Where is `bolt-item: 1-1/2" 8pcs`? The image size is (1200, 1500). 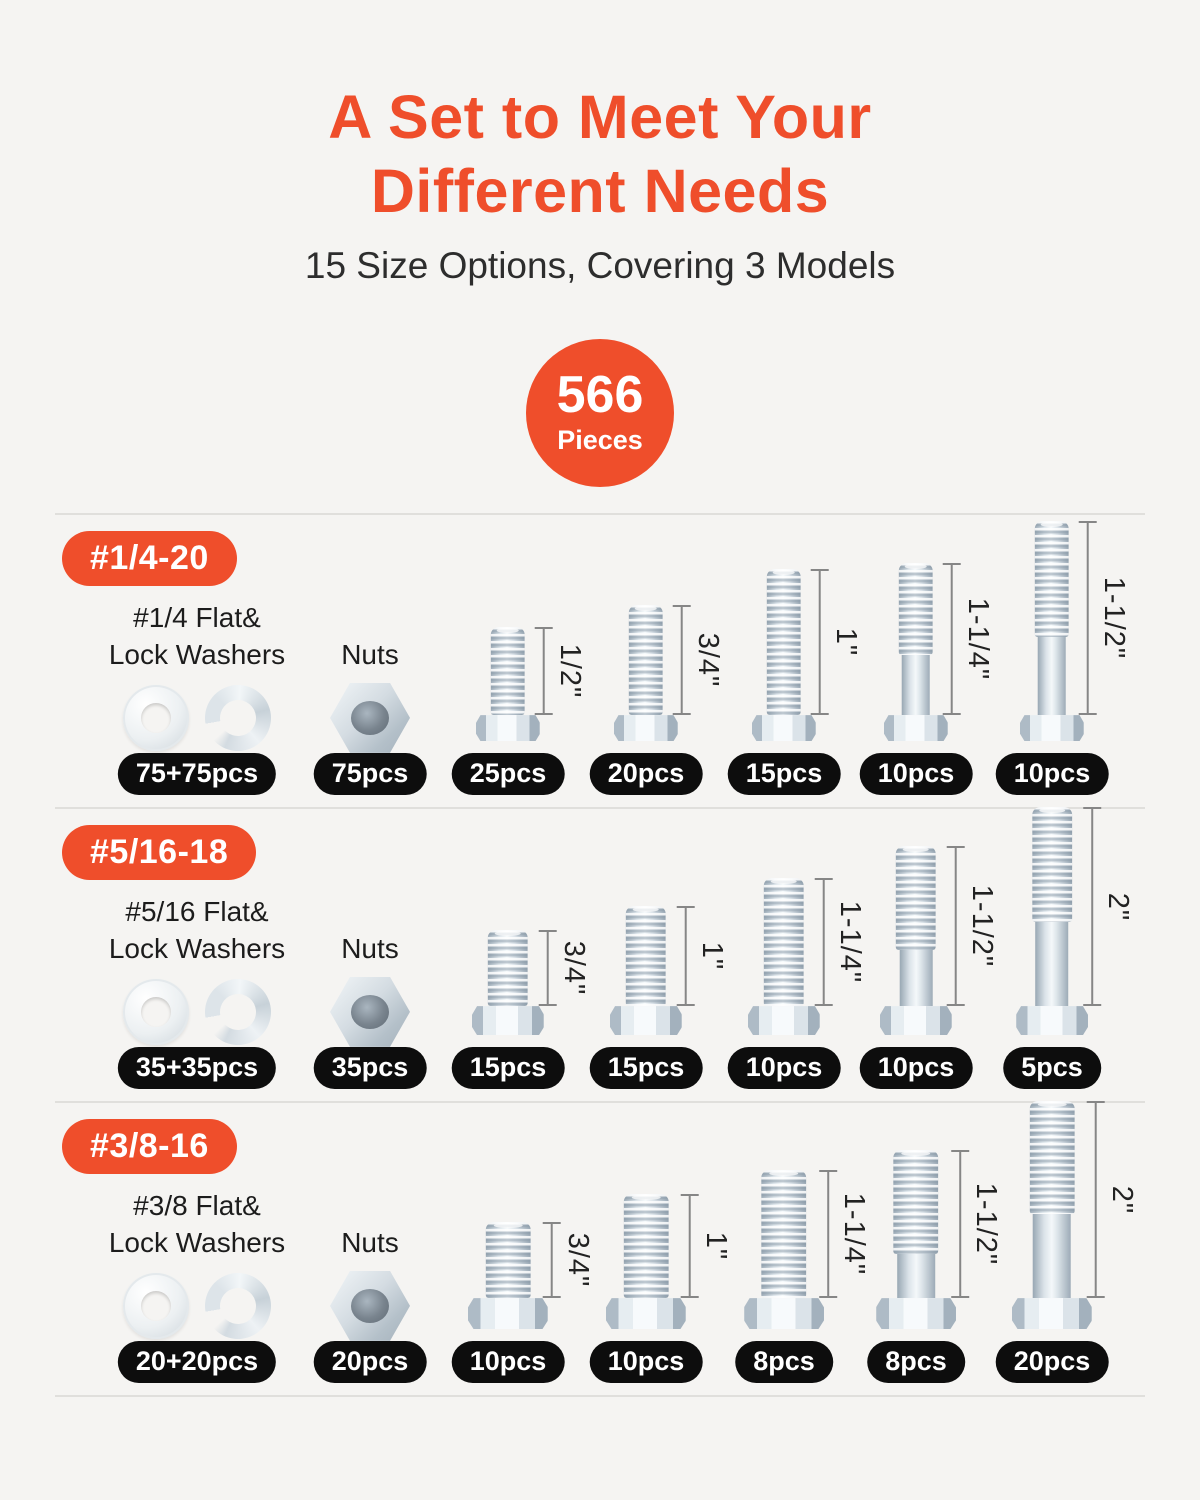 bolt-item: 1-1/2" 8pcs is located at coordinates (934, 1266).